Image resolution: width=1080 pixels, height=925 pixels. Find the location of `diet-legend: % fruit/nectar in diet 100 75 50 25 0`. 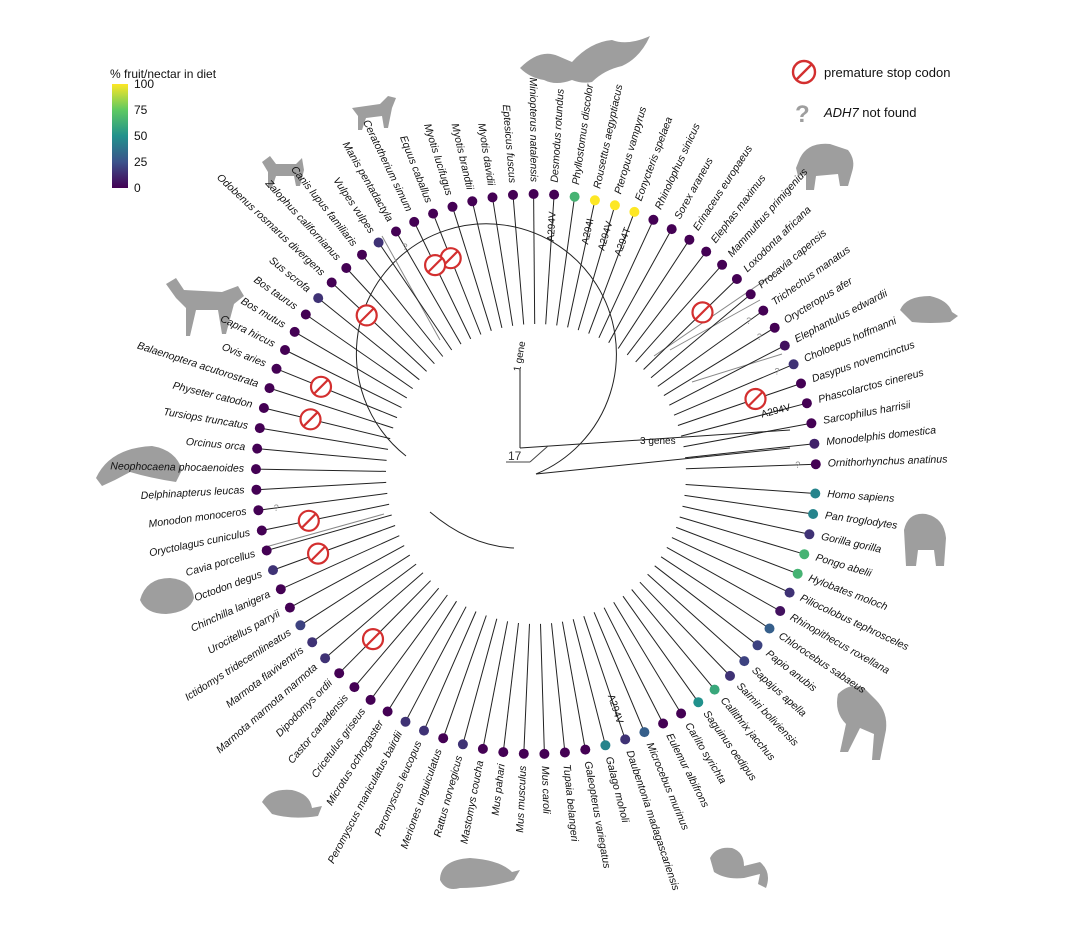

diet-legend: % fruit/nectar in diet 100 75 50 25 0 is located at coordinates (163, 131).